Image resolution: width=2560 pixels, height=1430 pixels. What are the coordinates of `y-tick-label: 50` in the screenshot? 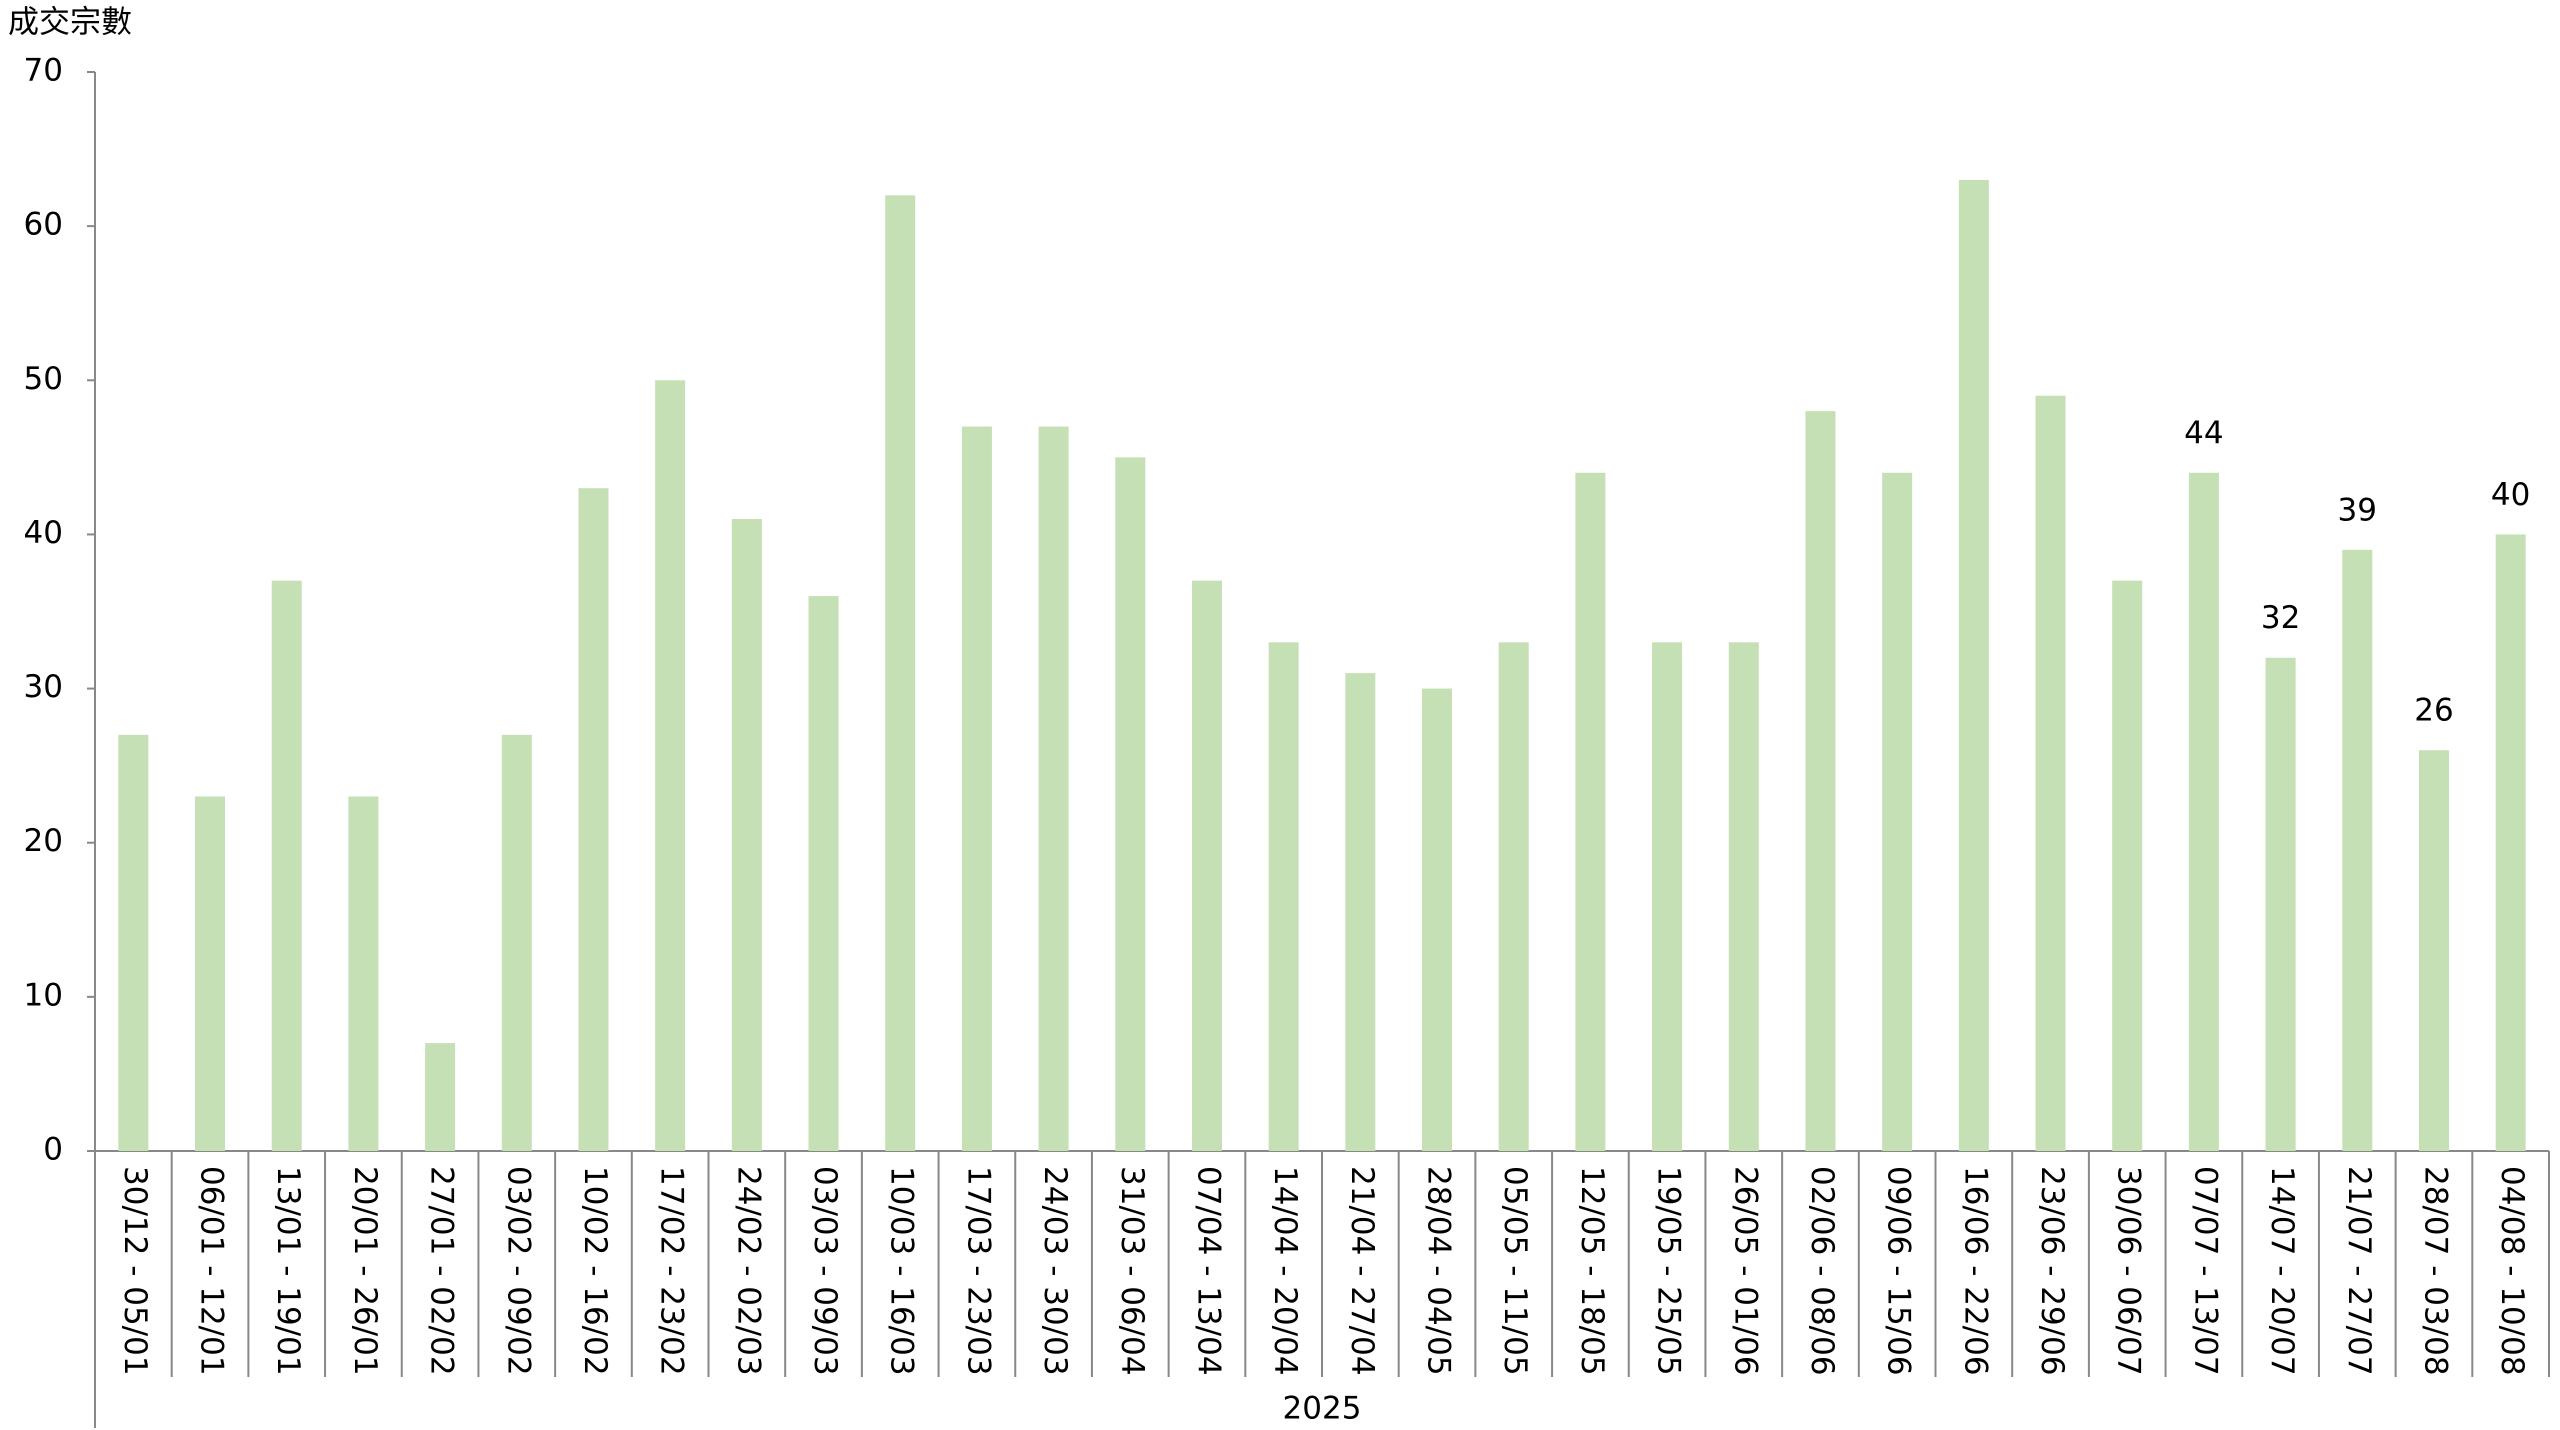 It's located at (43, 379).